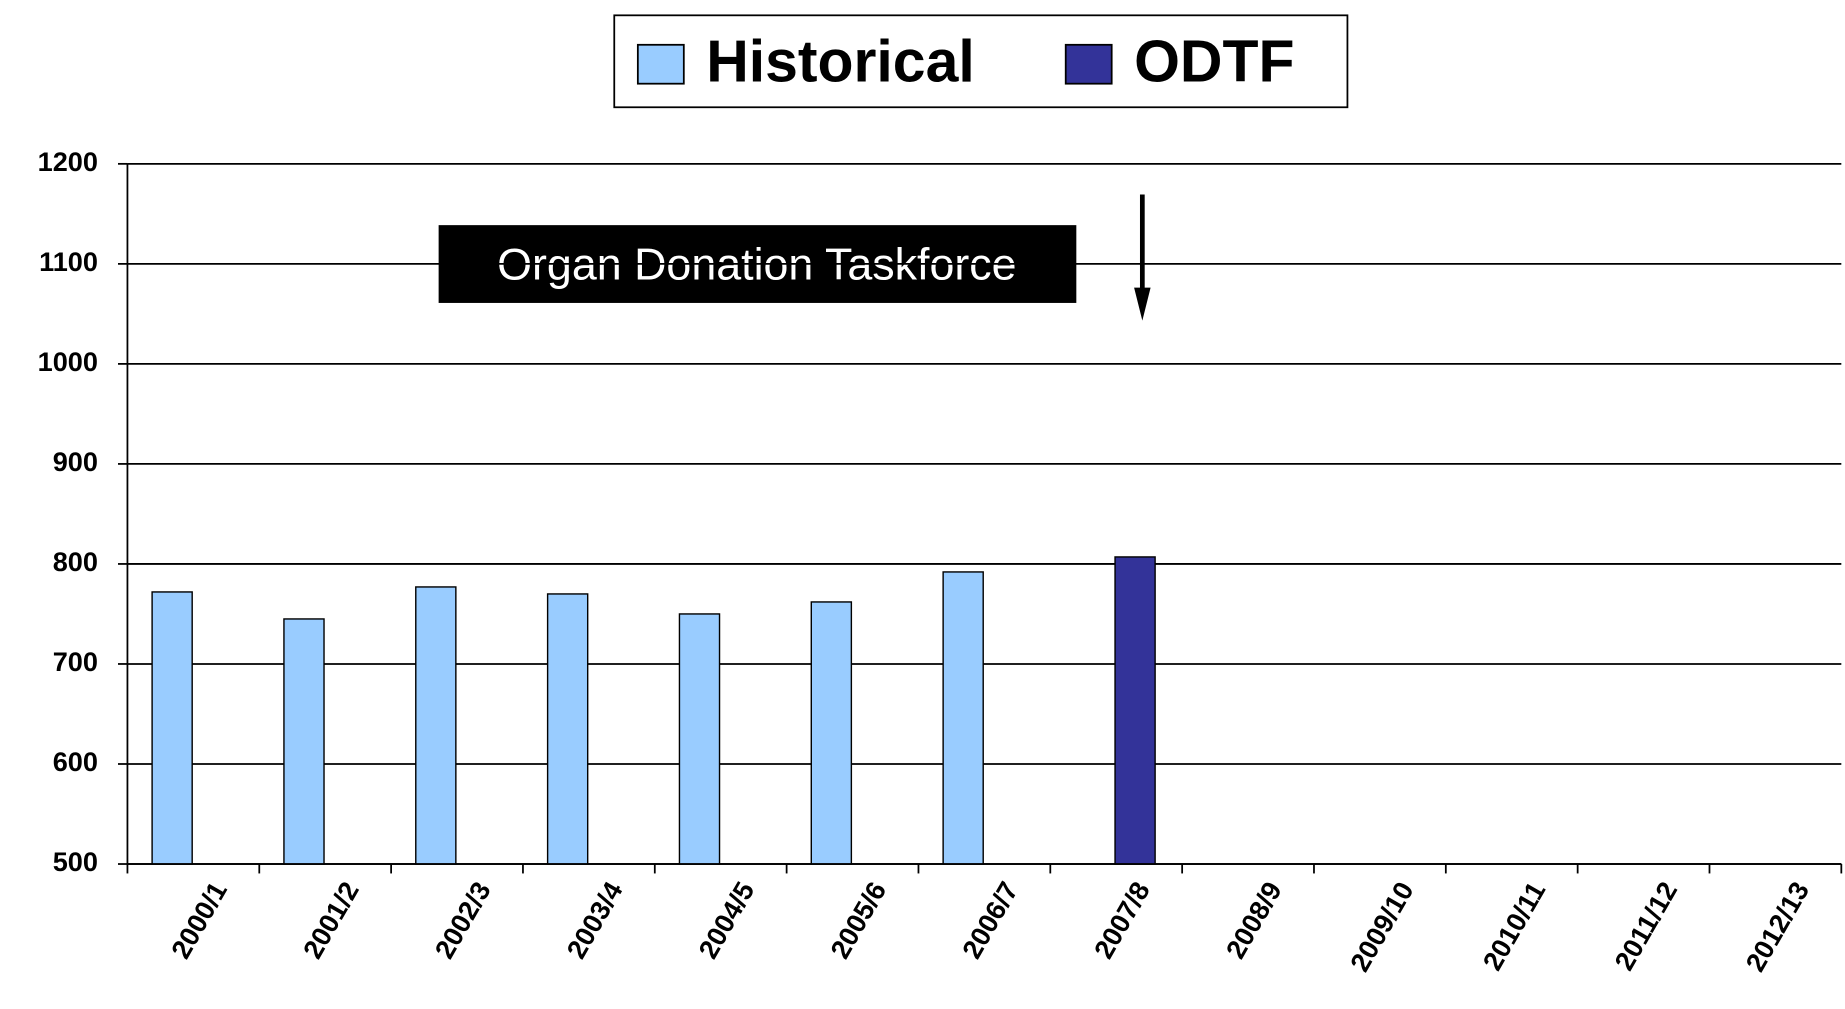  I want to click on x-tick-label: 2004/5, so click(726, 919).